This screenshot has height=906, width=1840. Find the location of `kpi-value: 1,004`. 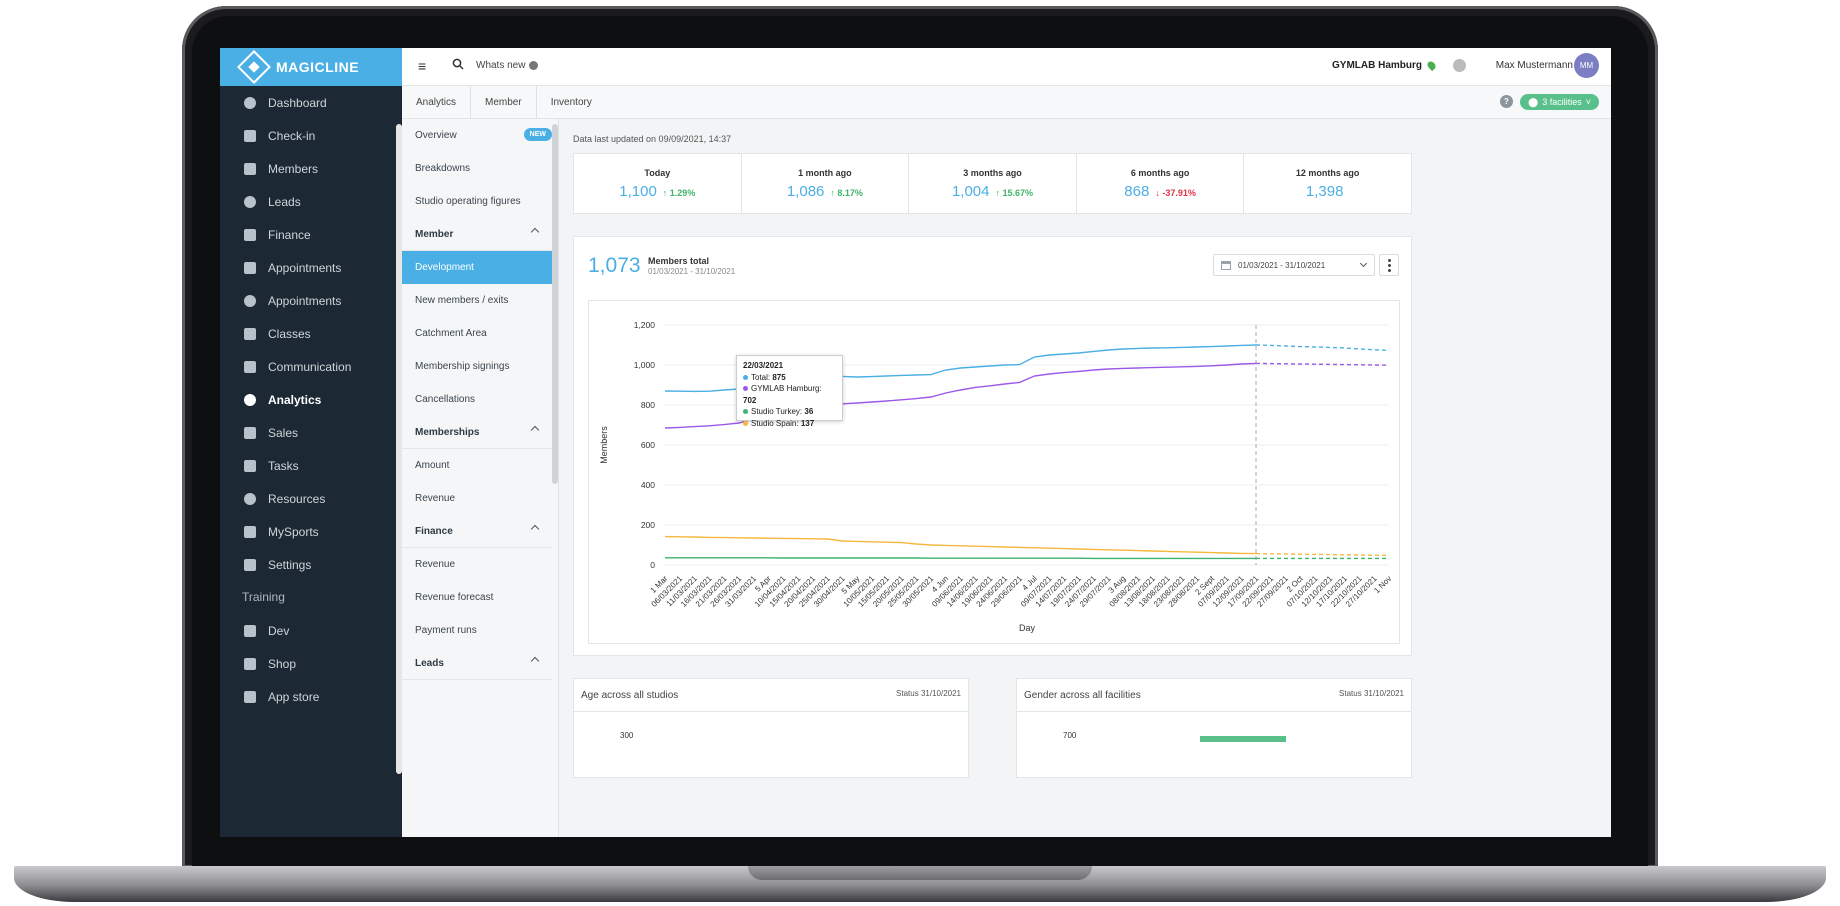

kpi-value: 1,004 is located at coordinates (970, 191).